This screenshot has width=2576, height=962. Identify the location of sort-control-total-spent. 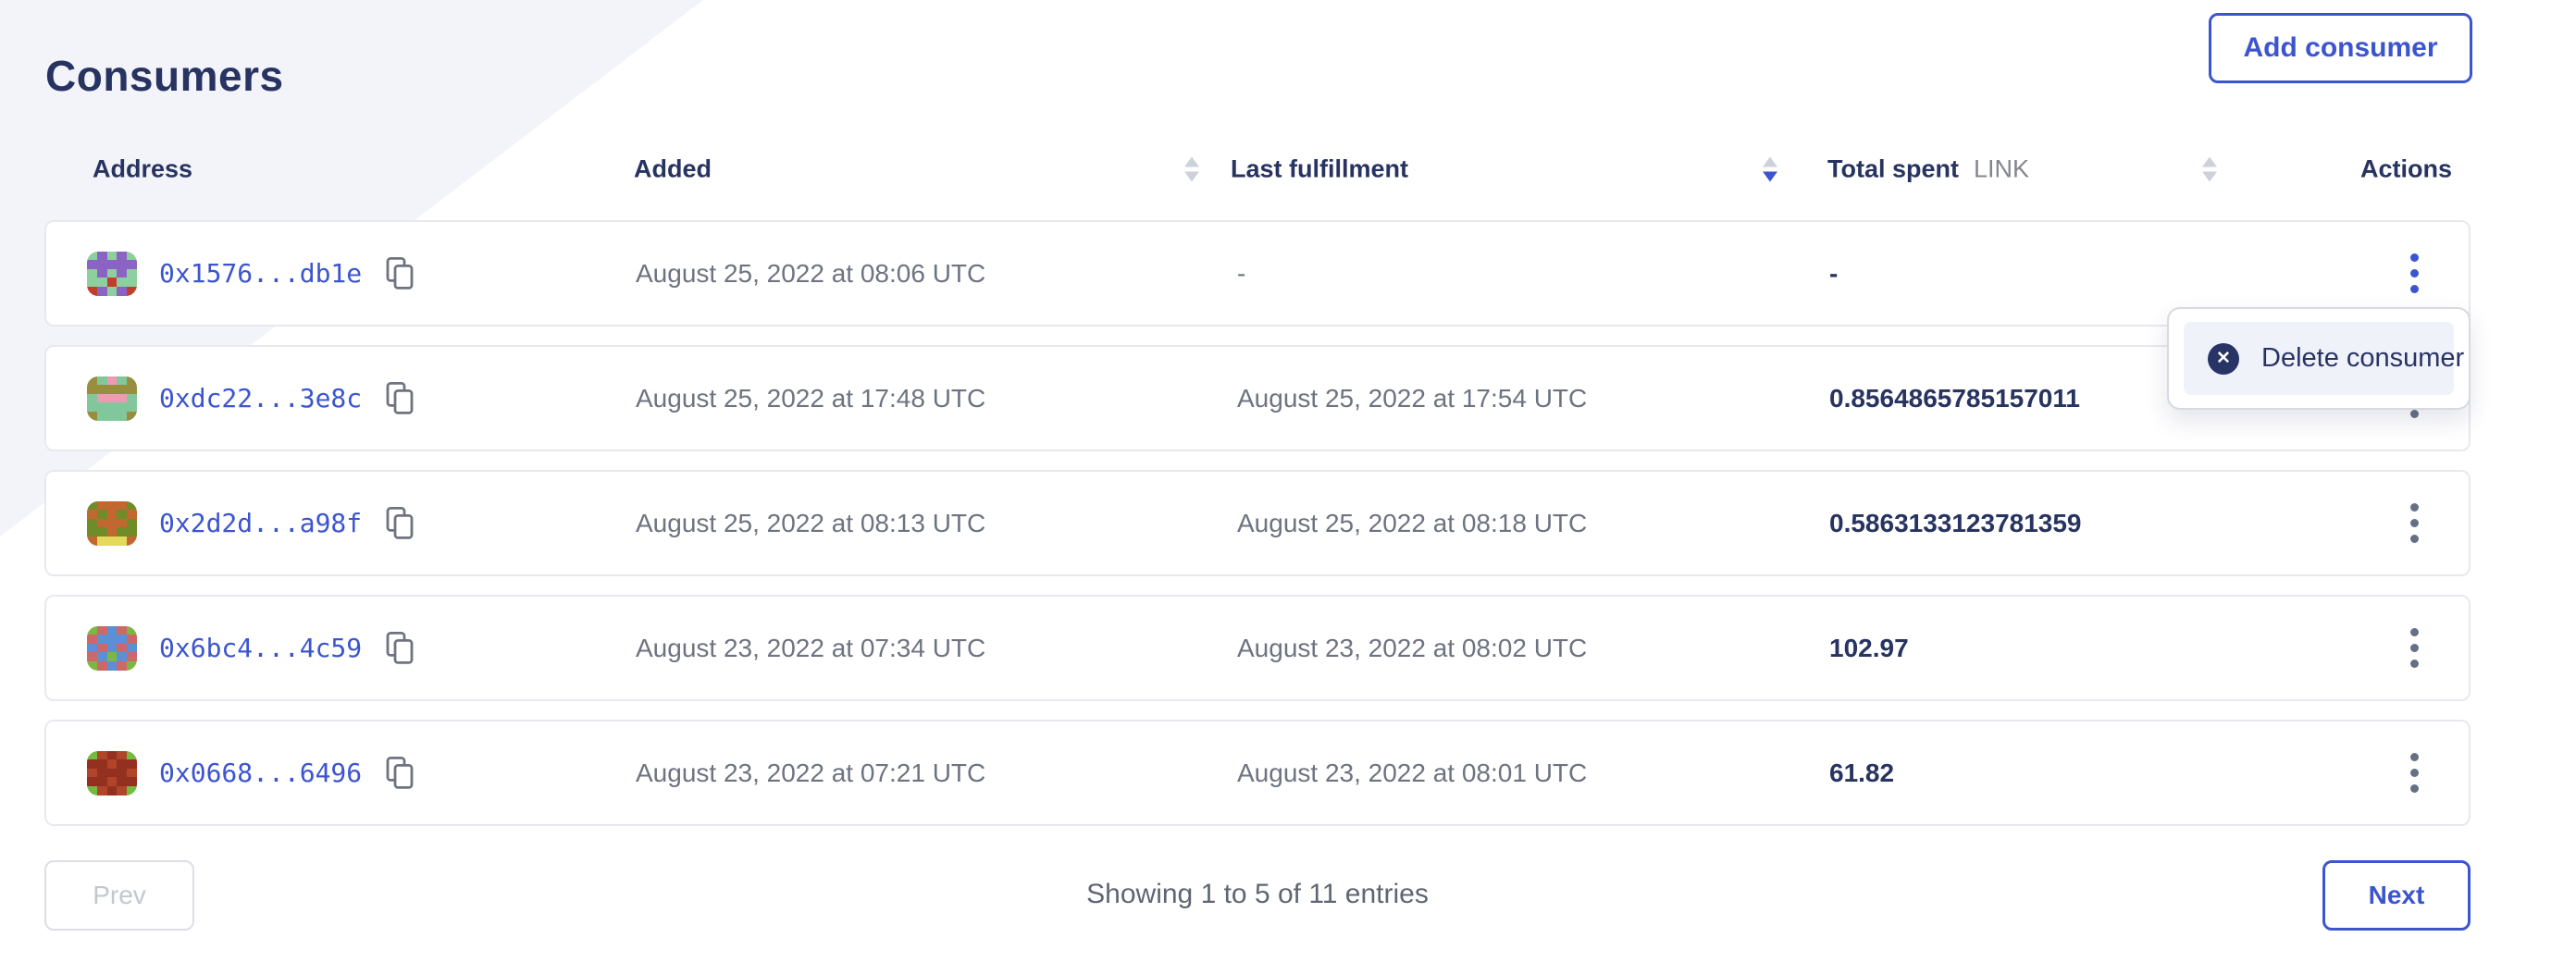
(2209, 169).